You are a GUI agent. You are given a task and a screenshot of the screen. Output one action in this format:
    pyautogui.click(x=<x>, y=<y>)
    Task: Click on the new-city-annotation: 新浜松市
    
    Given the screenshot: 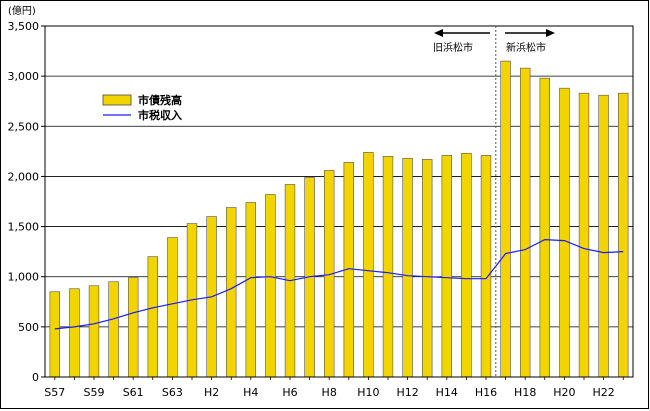 What is the action you would take?
    pyautogui.click(x=530, y=41)
    